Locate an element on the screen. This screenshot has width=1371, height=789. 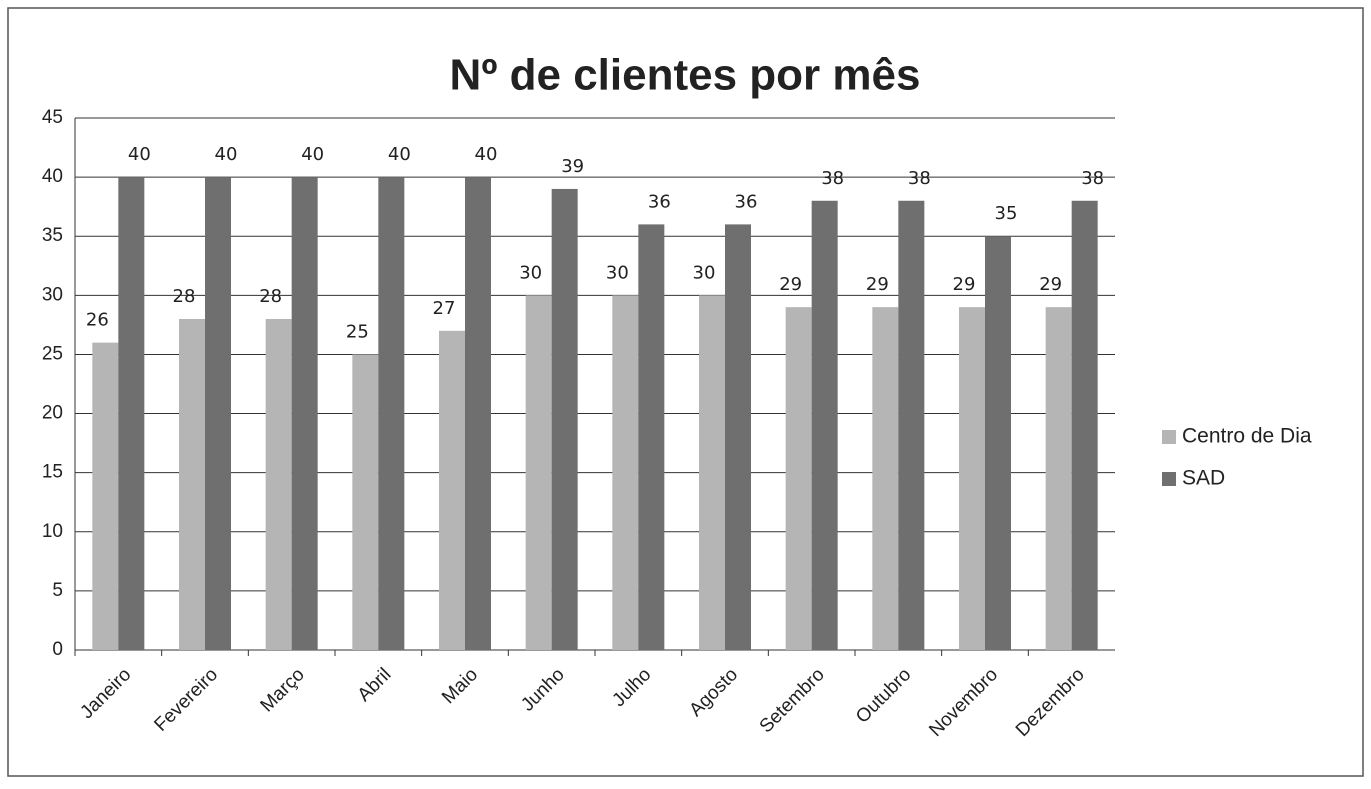
data-label: 25 is located at coordinates (357, 331).